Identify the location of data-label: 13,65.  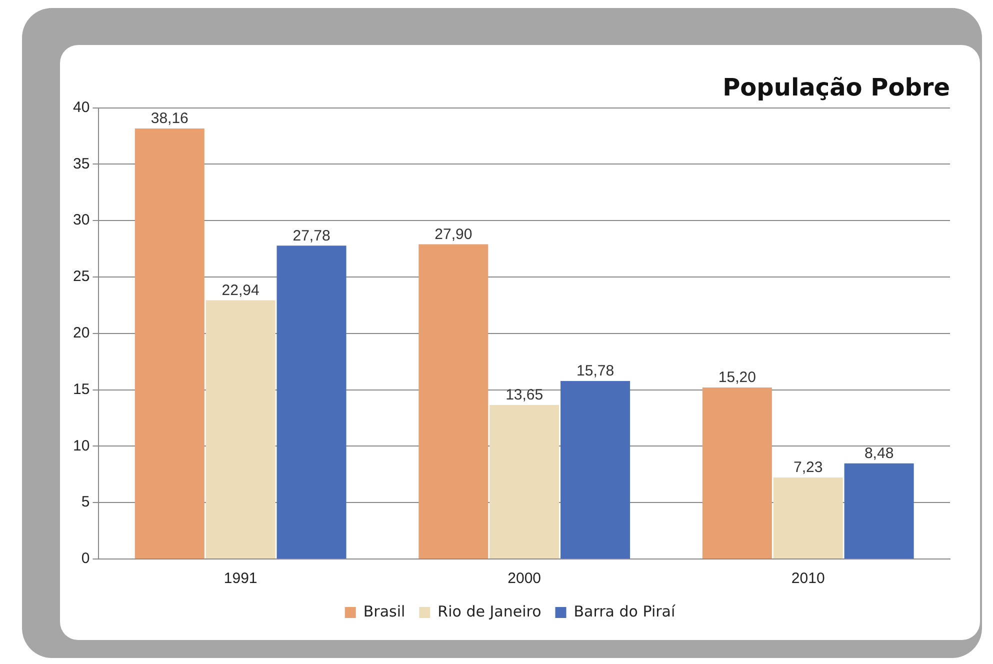
(525, 395).